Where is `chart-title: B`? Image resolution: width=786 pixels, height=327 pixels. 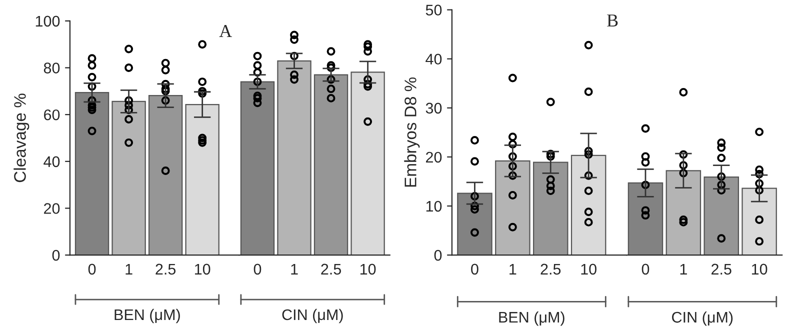
chart-title: B is located at coordinates (612, 20).